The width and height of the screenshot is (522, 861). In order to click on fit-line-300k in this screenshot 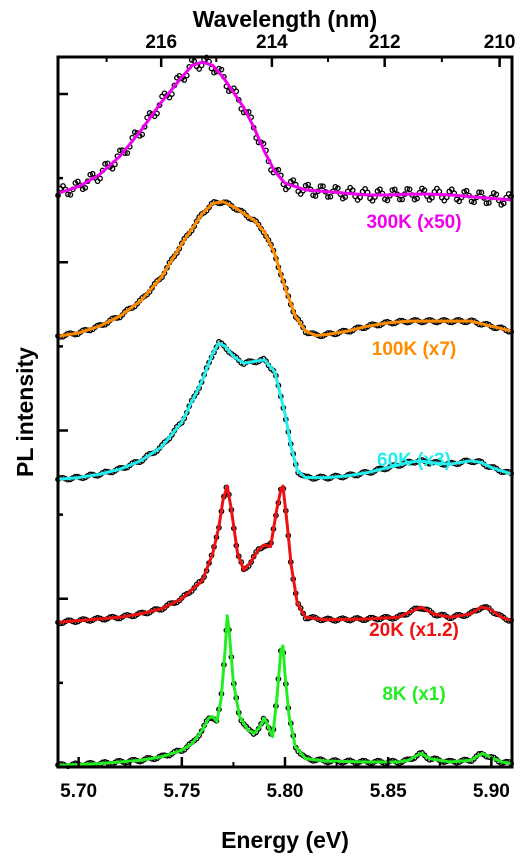, I will do `click(285, 131)`.